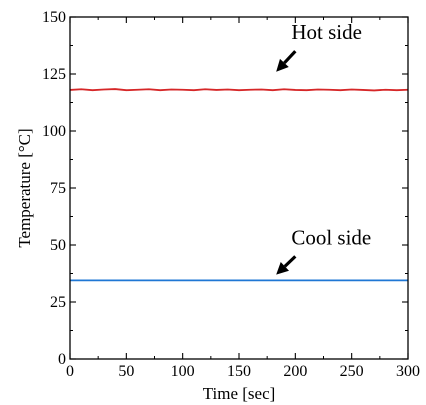 The height and width of the screenshot is (405, 426). I want to click on y-tick-label: 75, so click(58, 188).